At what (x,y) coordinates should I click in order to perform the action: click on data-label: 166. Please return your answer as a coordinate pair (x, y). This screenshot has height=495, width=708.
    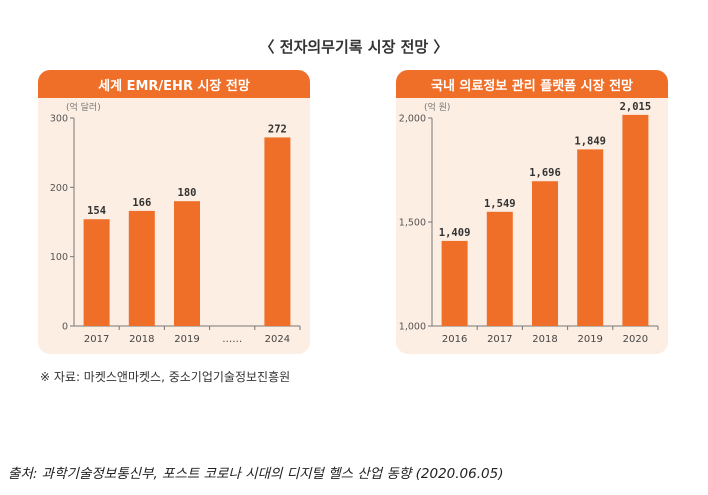
    Looking at the image, I should click on (141, 203).